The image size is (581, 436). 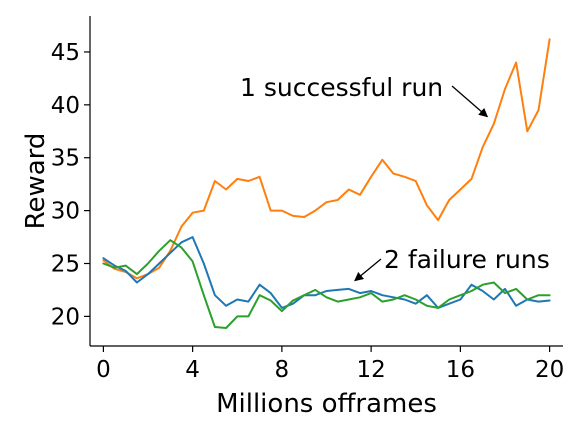 I want to click on y-tick-label: 45, so click(x=65, y=53).